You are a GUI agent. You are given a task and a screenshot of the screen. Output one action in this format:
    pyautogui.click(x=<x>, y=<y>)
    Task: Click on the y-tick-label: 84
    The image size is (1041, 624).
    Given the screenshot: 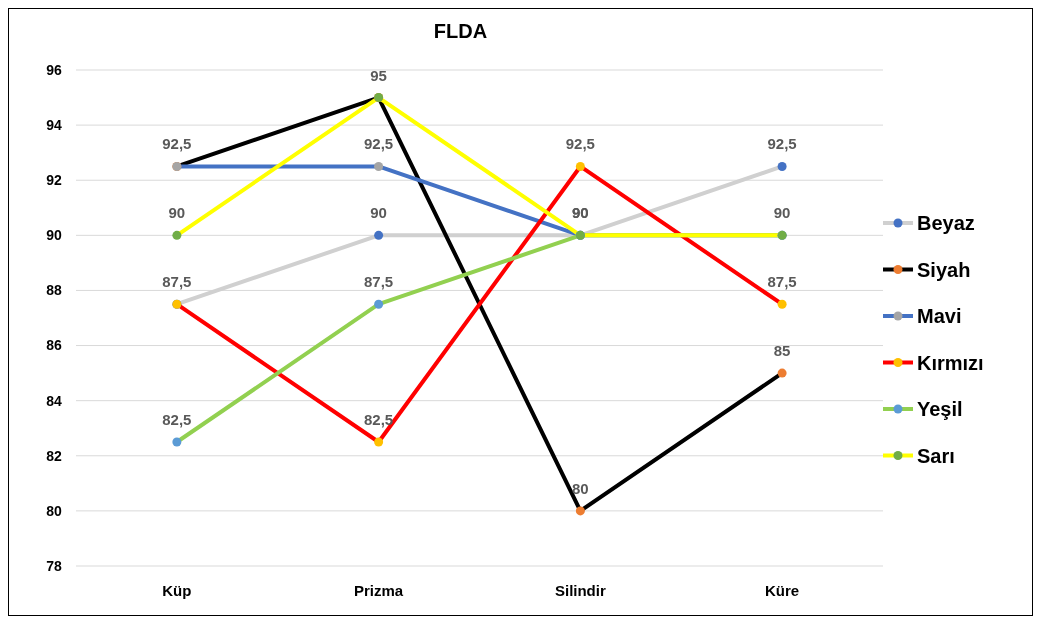 What is the action you would take?
    pyautogui.click(x=54, y=400)
    